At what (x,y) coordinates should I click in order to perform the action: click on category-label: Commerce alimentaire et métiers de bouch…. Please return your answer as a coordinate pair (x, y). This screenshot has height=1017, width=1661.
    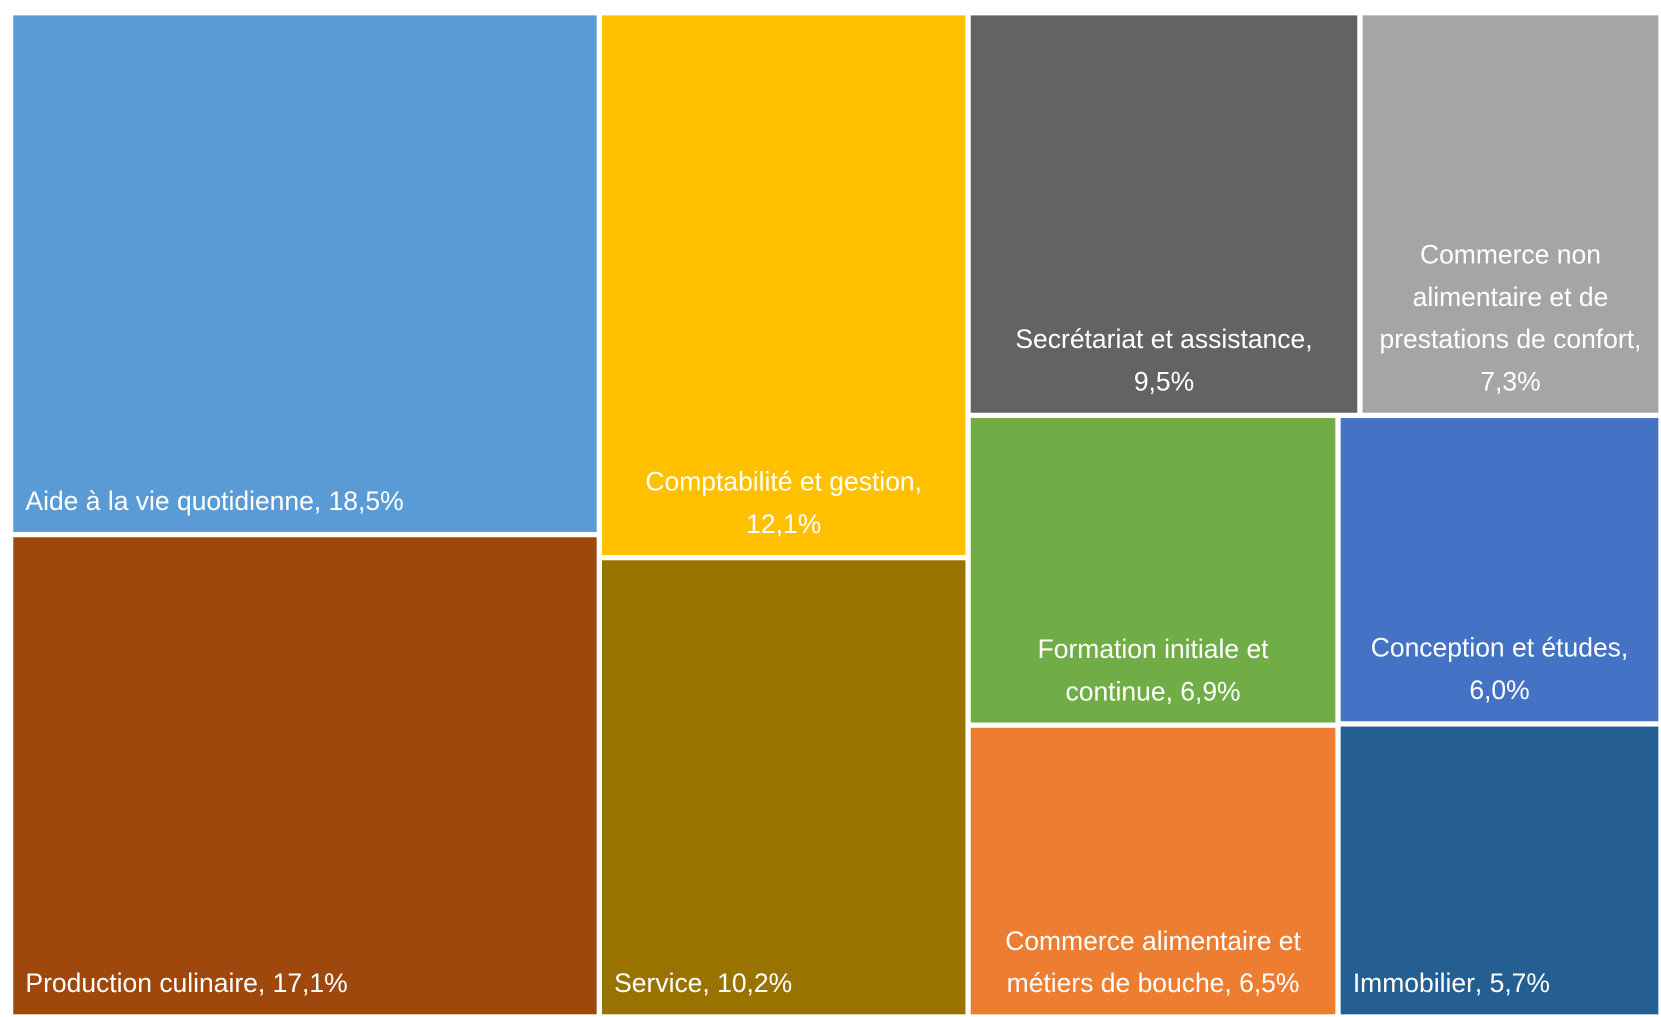
    Looking at the image, I should click on (1156, 962).